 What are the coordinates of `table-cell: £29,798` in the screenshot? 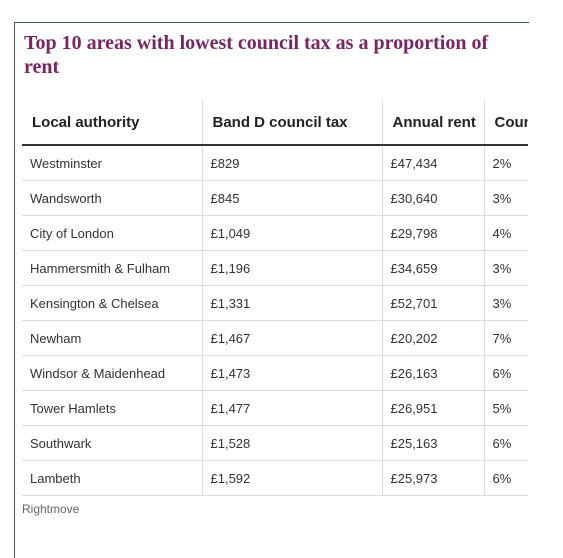 It's located at (432, 233).